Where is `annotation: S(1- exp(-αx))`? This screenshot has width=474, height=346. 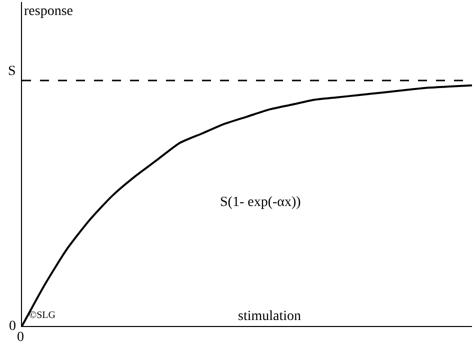 annotation: S(1- exp(-αx)) is located at coordinates (261, 202).